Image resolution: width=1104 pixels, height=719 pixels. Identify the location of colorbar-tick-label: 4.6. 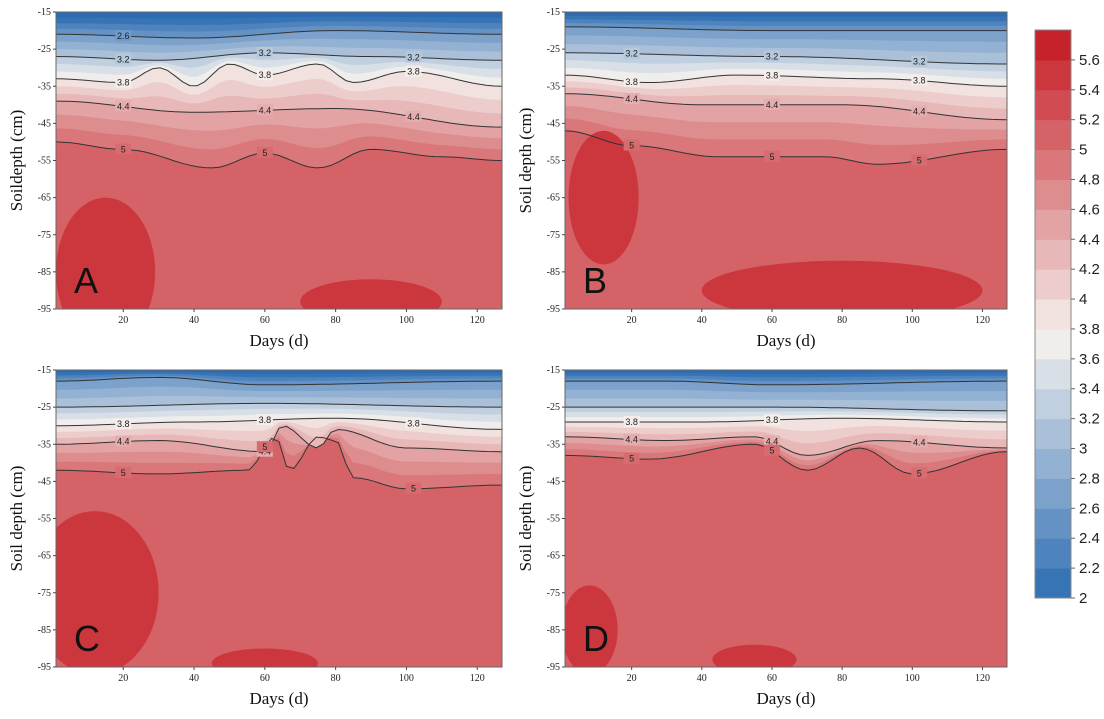
(1089, 209).